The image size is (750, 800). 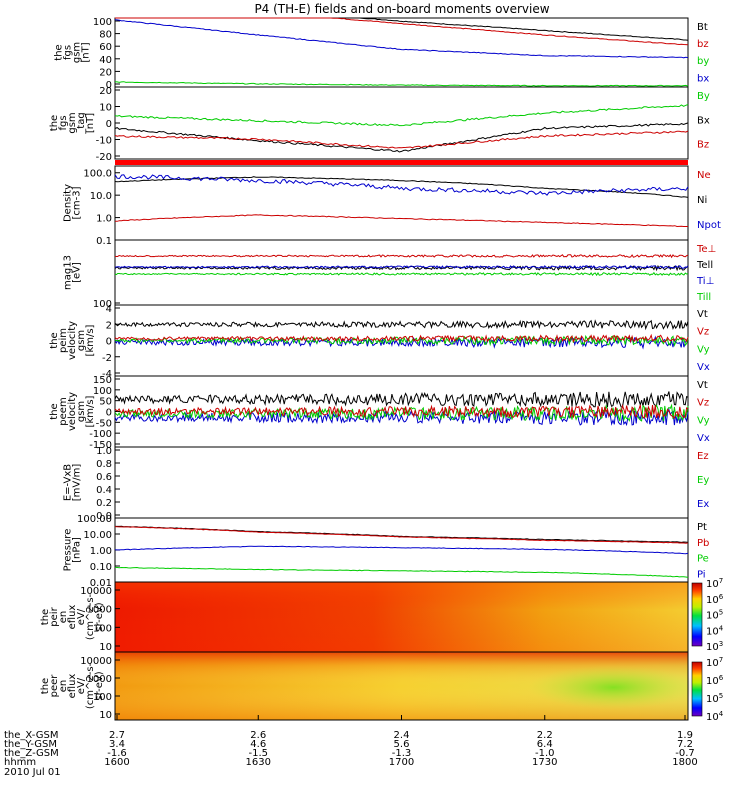 I want to click on x-row-value: 1630, so click(x=258, y=762).